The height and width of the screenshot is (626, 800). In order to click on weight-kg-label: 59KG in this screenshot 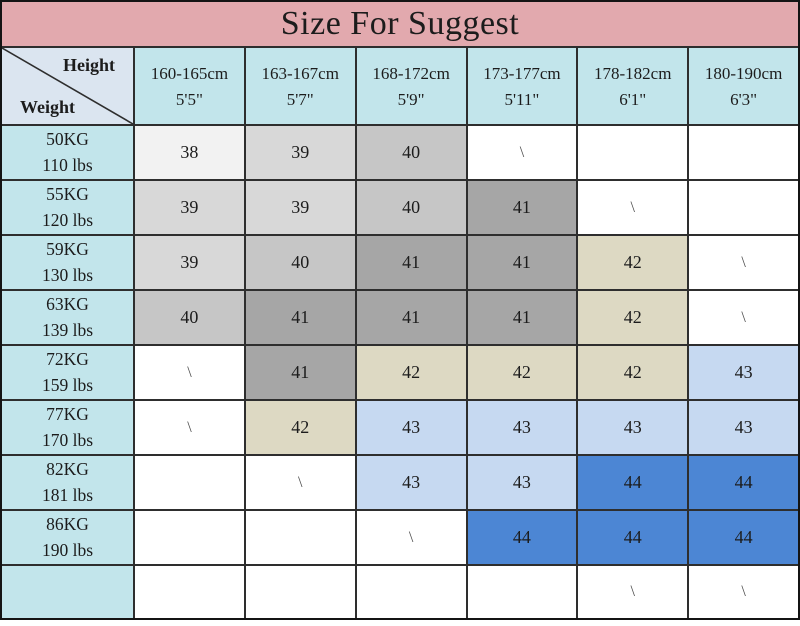, I will do `click(67, 249)`.